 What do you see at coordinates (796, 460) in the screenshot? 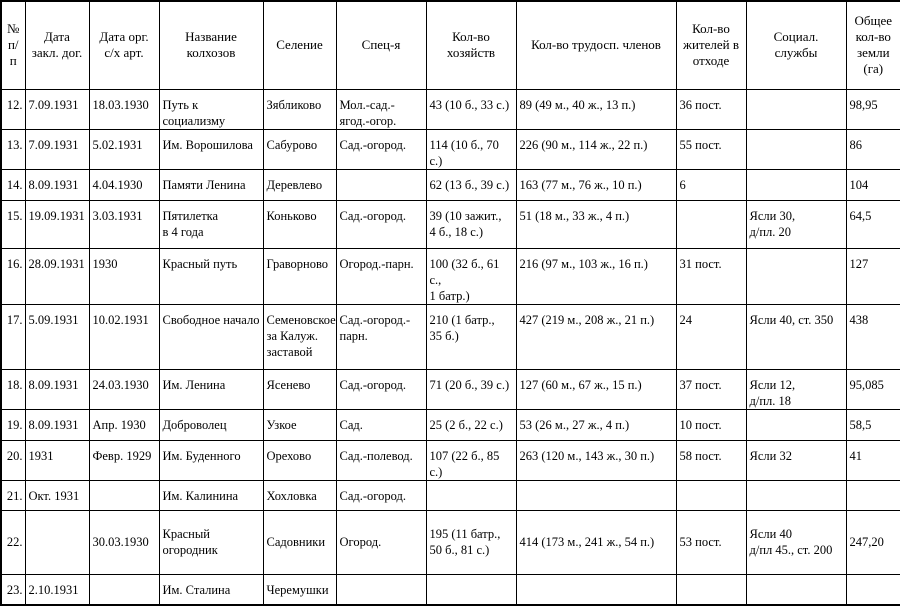
I see `table-cell: Ясли 32` at bounding box center [796, 460].